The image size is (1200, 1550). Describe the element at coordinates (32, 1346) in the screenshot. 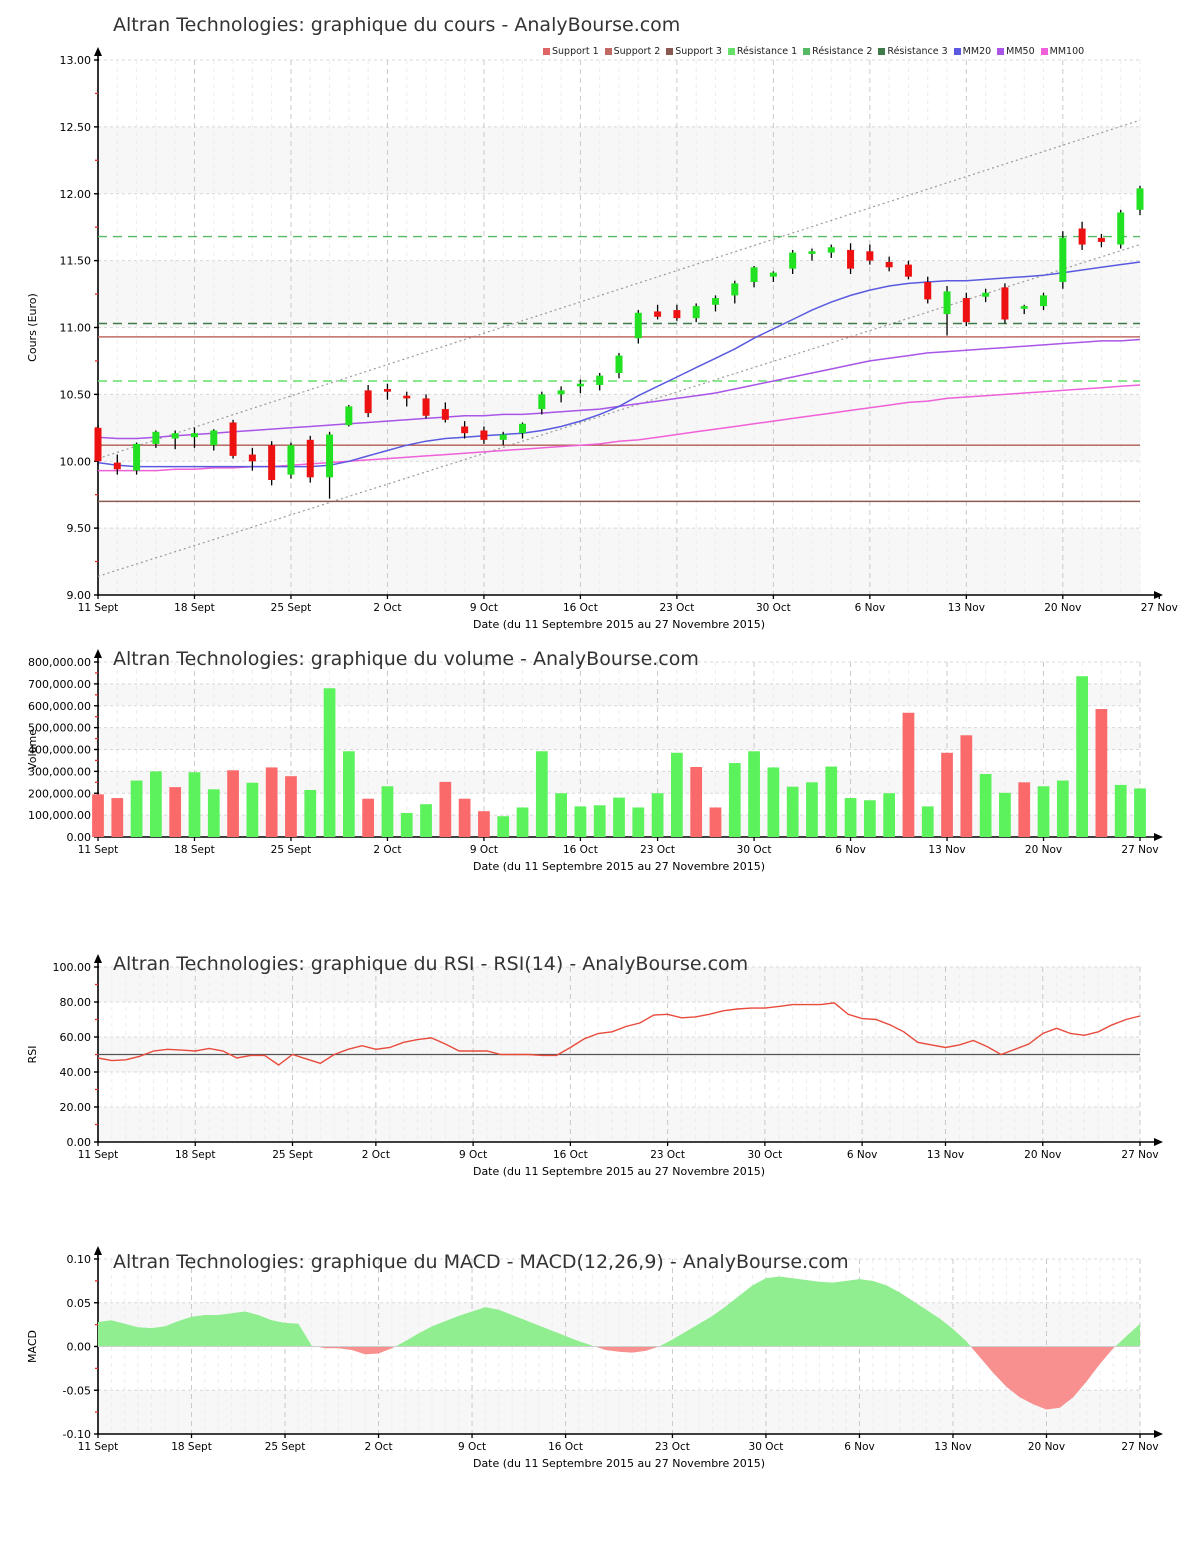

I see `y-axis-label: MACD` at that location.